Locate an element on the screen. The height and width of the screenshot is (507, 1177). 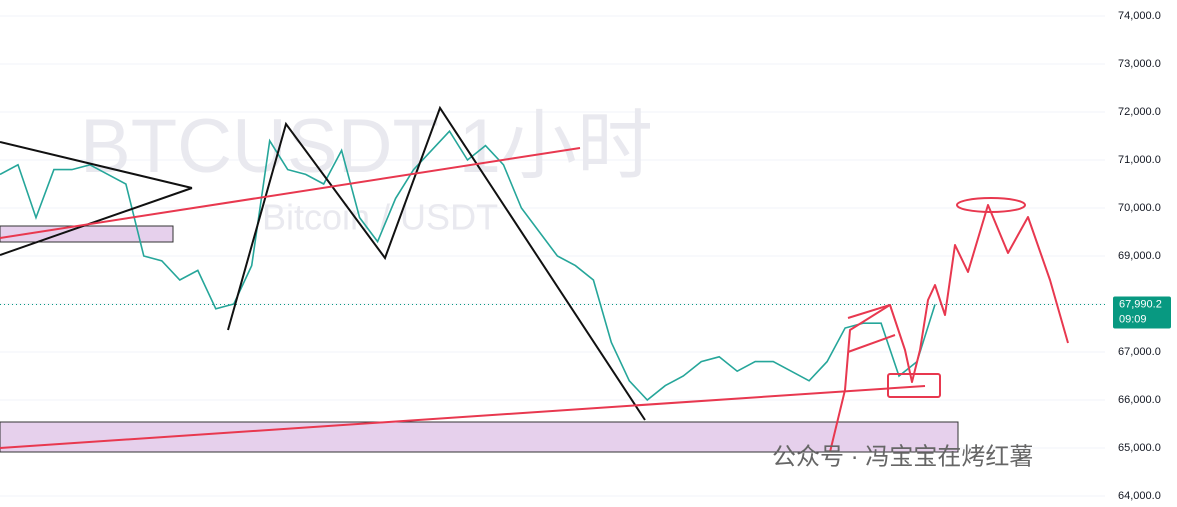
countdown-label: 09:09 is located at coordinates (1133, 319).